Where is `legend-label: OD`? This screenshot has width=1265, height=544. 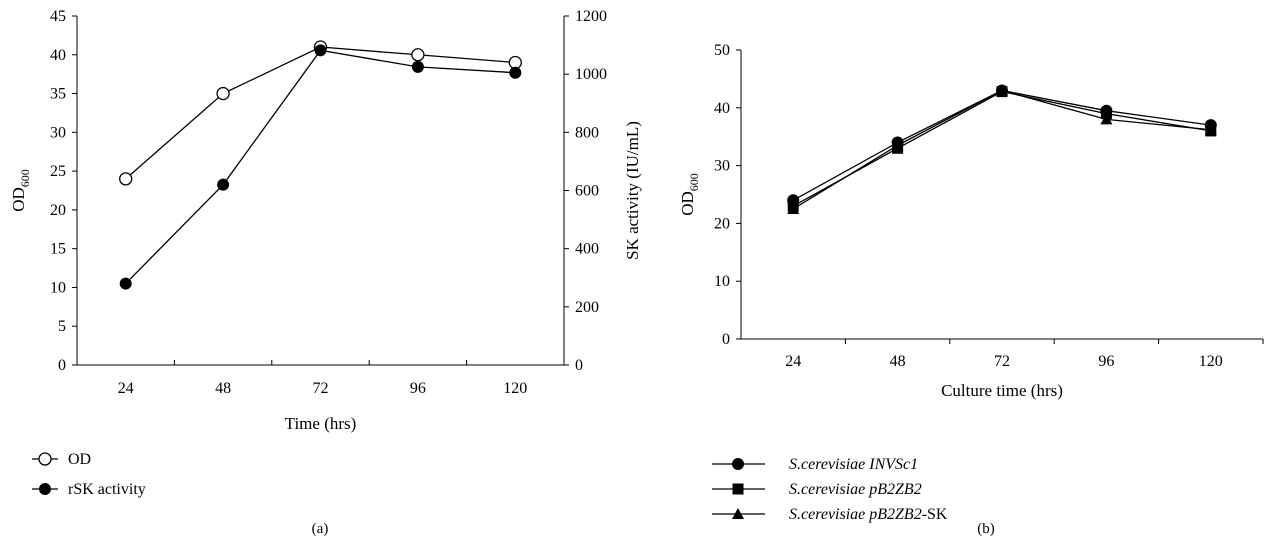 legend-label: OD is located at coordinates (79, 459).